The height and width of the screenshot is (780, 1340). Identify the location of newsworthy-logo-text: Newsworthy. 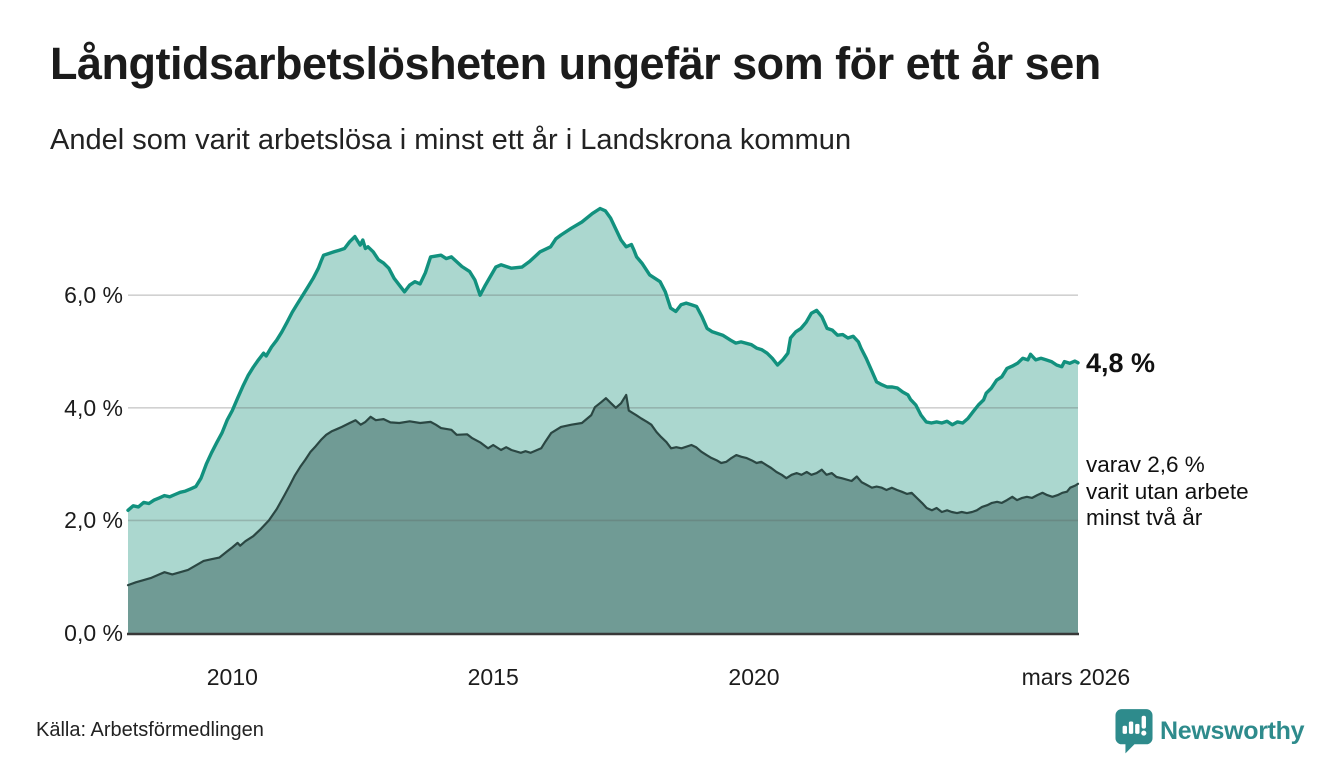
(1232, 730).